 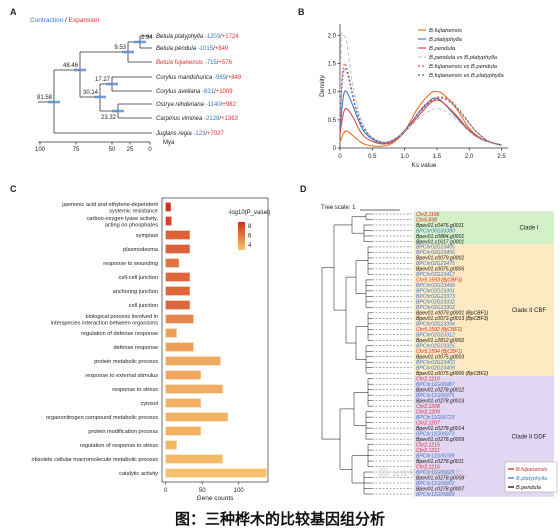 I want to click on panel-b-letter: B, so click(x=301, y=12).